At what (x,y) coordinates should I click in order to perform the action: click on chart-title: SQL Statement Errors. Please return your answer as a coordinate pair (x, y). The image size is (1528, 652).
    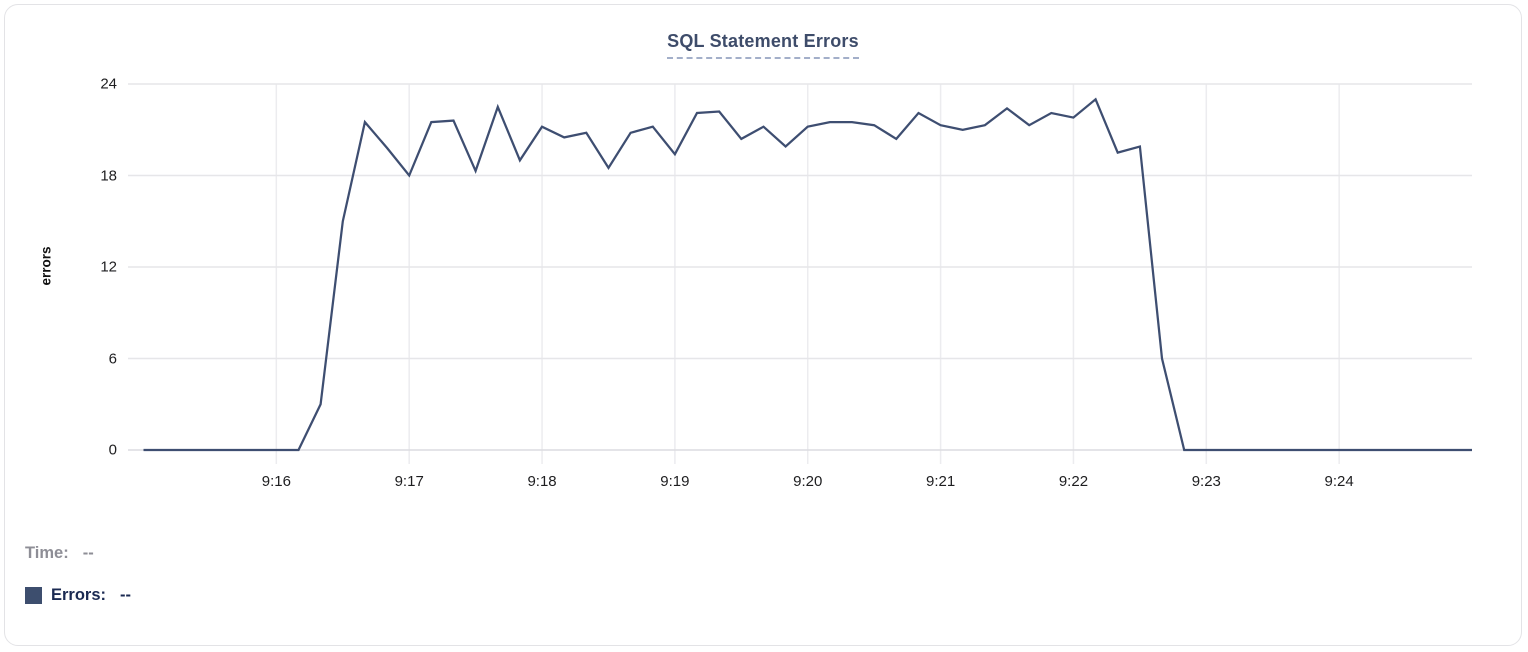
    Looking at the image, I should click on (763, 45).